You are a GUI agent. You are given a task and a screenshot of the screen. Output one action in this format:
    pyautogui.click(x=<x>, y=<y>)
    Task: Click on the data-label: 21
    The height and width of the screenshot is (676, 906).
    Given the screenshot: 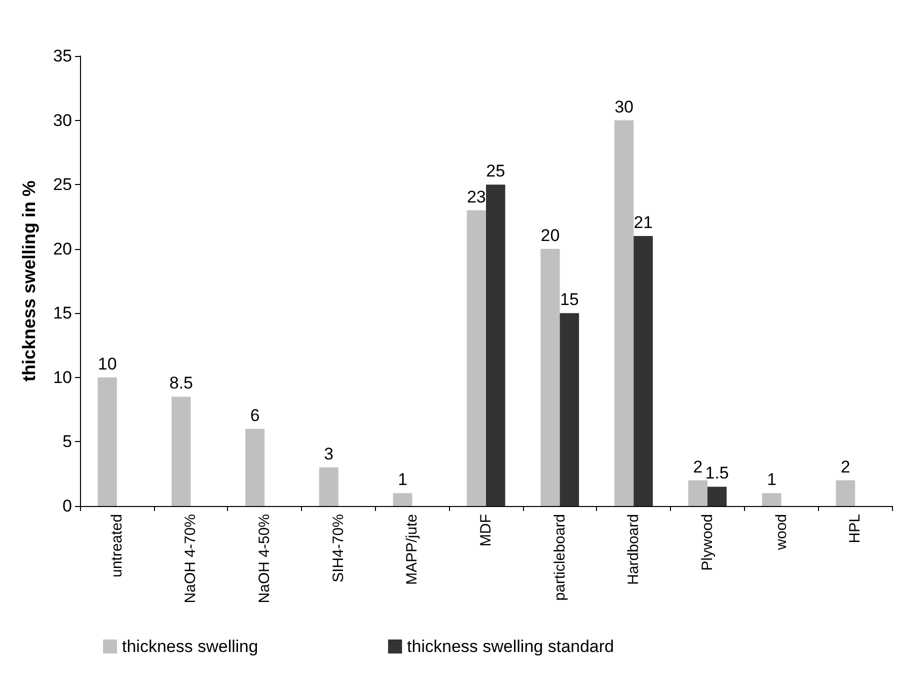 What is the action you would take?
    pyautogui.click(x=643, y=222)
    